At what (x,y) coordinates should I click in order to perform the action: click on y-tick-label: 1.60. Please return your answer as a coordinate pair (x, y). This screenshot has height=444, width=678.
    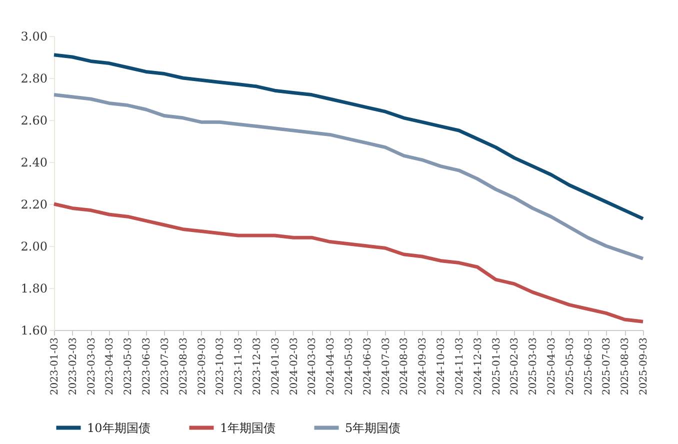
    Looking at the image, I should click on (34, 331).